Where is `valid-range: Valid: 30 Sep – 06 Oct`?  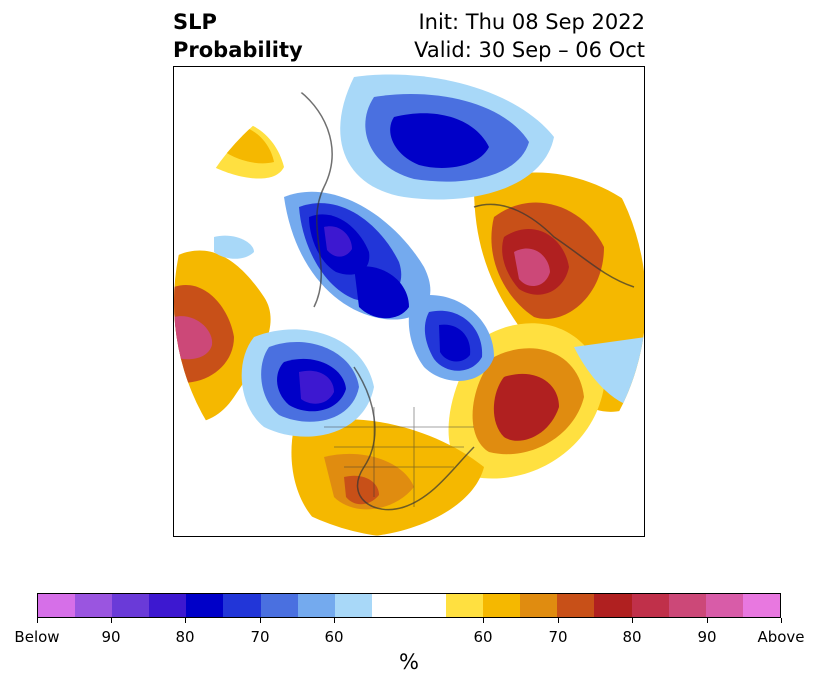
valid-range: Valid: 30 Sep – 06 Oct is located at coordinates (529, 50).